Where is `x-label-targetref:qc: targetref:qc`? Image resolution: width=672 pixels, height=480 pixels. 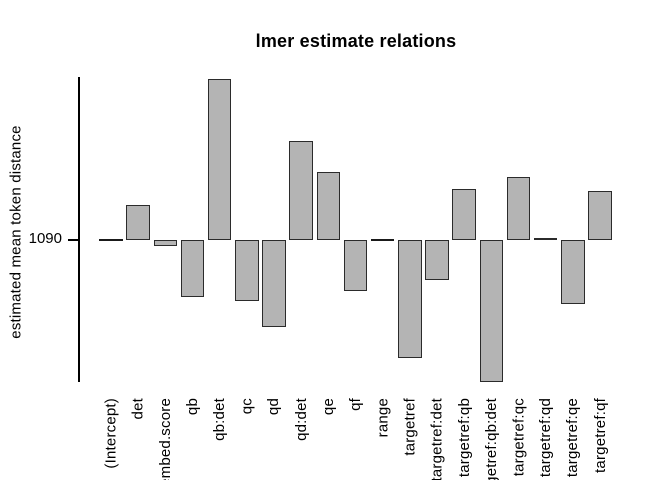 x-label-targetref:qc: targetref:qc is located at coordinates (519, 437).